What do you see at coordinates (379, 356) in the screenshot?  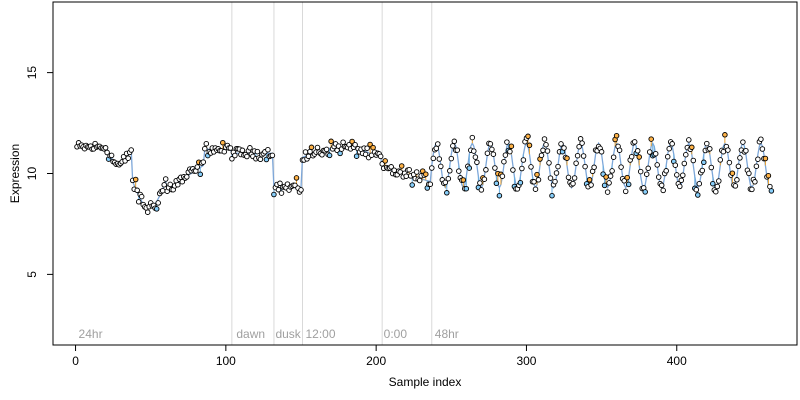 I see `x-axis: 0 100 200 300 400` at bounding box center [379, 356].